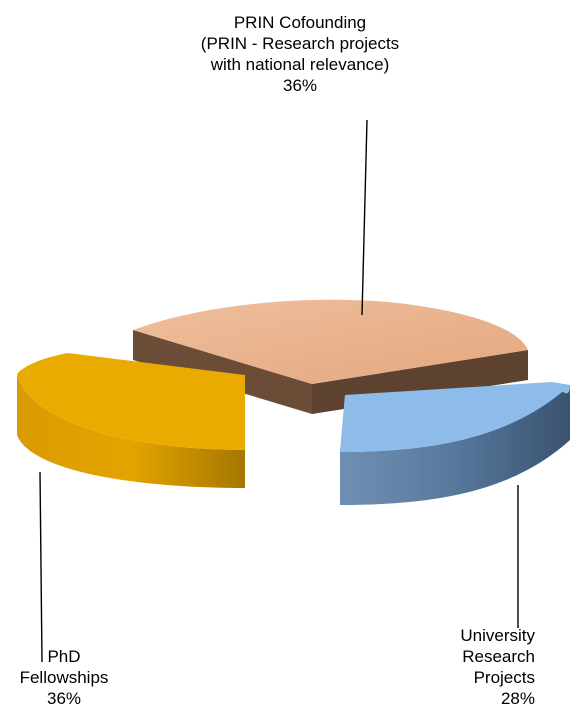  Describe the element at coordinates (517, 698) in the screenshot. I see `percent-label: 28%` at that location.